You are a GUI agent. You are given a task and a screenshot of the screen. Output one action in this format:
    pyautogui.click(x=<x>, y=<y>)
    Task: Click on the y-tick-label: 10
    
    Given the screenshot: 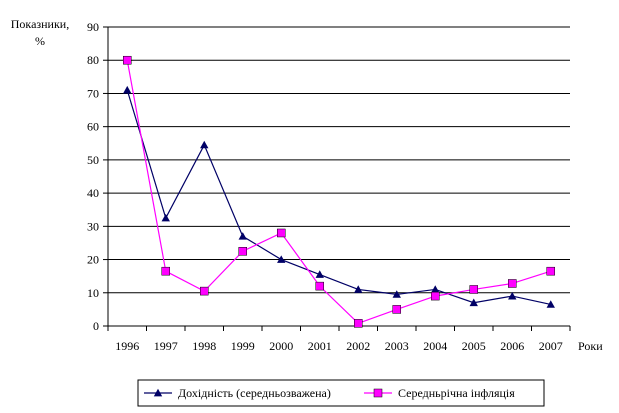 What is the action you would take?
    pyautogui.click(x=93, y=293)
    